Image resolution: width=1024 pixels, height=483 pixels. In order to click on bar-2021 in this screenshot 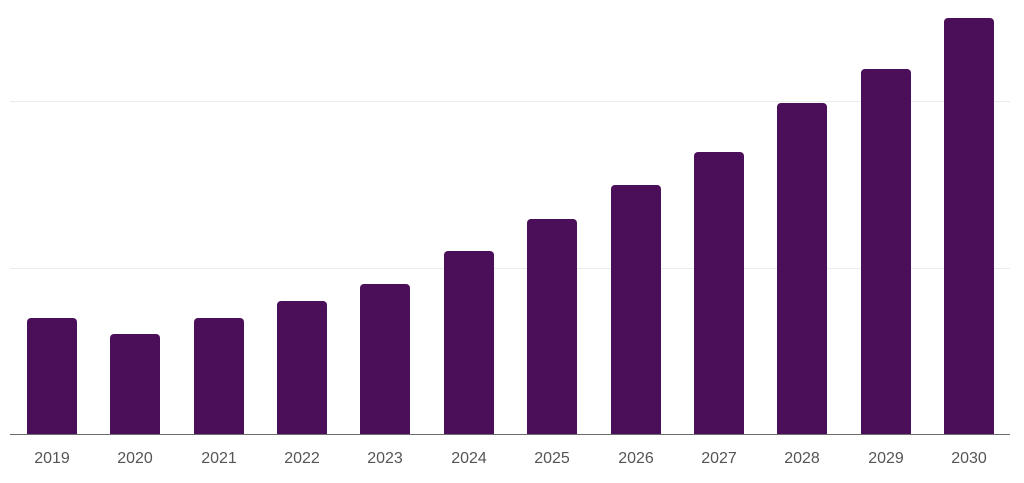, I will do `click(219, 376)`.